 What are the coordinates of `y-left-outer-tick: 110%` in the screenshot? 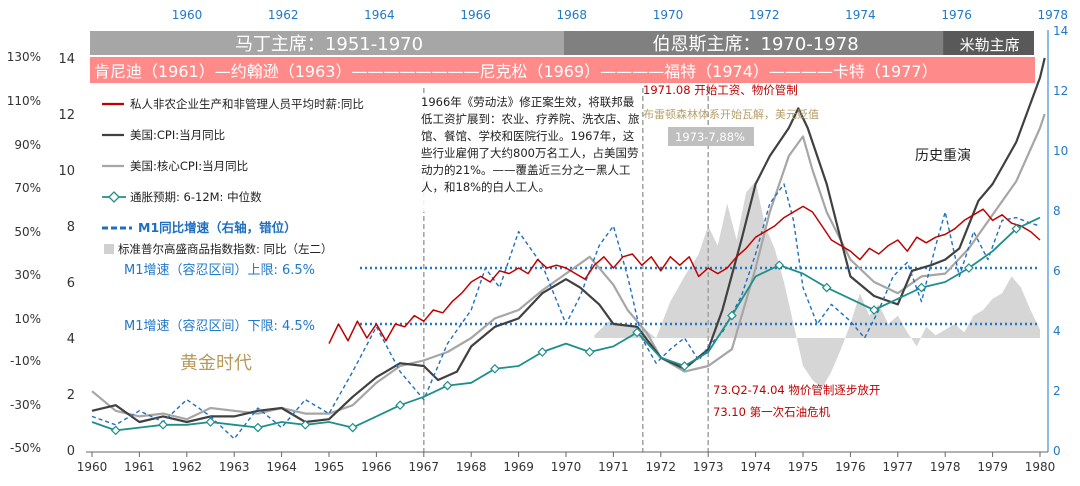 It's located at (24, 101).